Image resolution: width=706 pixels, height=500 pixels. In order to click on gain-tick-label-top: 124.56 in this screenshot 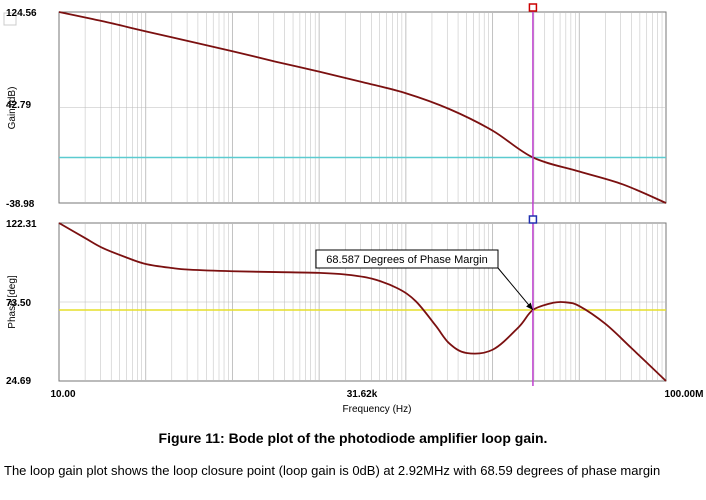, I will do `click(21, 13)`.